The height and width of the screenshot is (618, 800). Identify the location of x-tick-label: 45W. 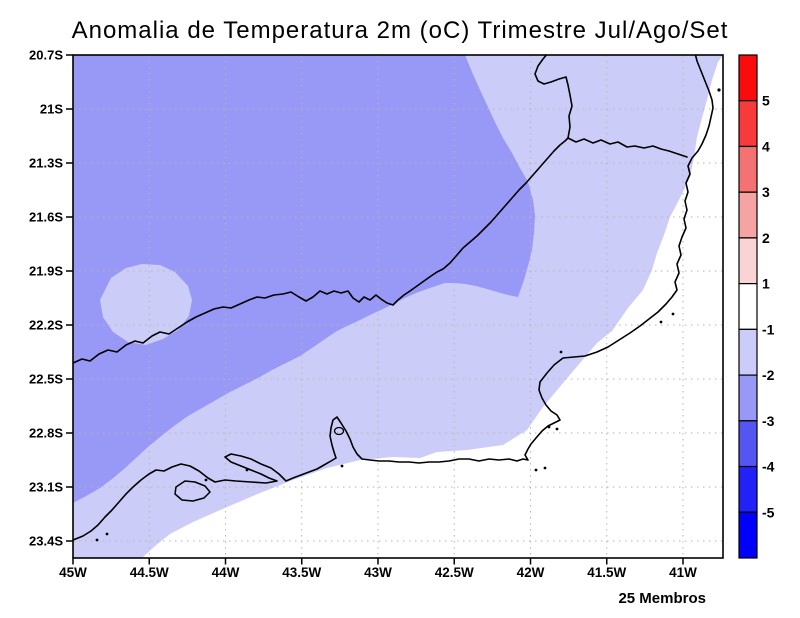
(73, 572).